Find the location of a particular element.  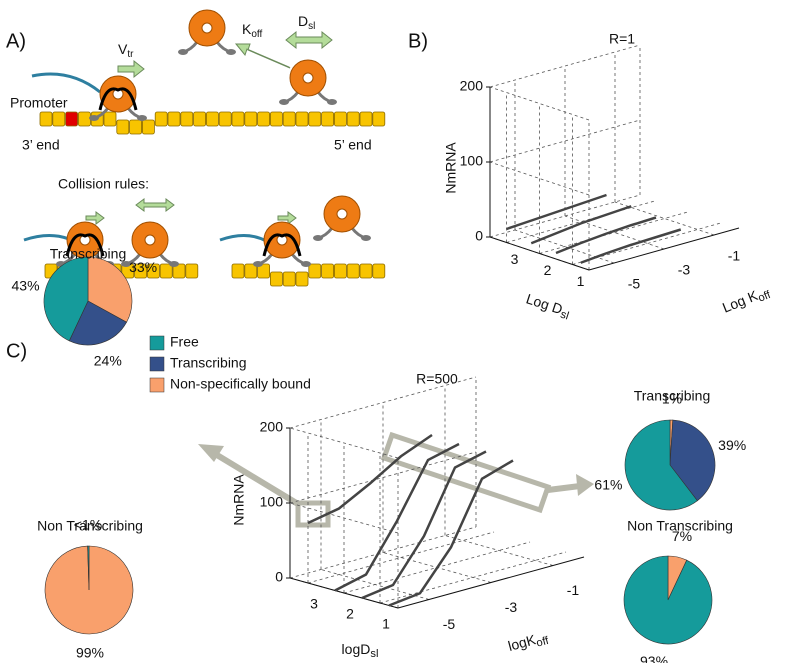

z-tick-label: 1 is located at coordinates (581, 281).